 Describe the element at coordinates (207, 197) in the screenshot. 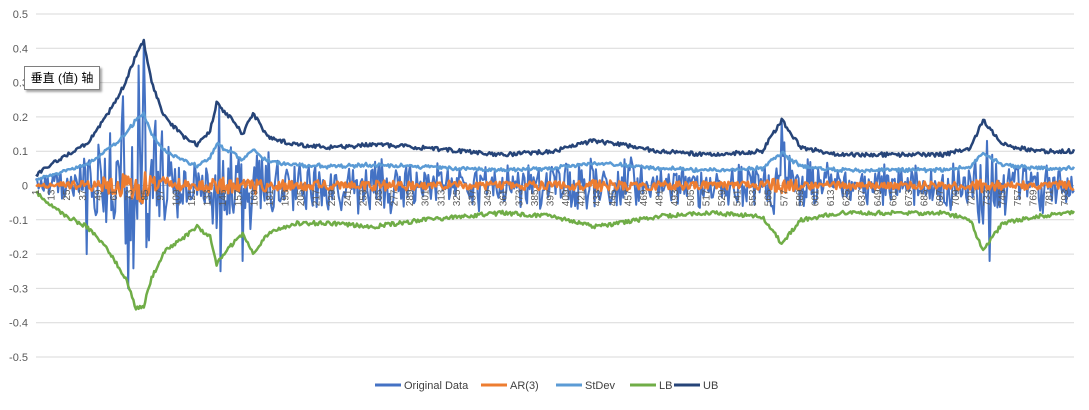

I see `x-tick-label: 133` at that location.